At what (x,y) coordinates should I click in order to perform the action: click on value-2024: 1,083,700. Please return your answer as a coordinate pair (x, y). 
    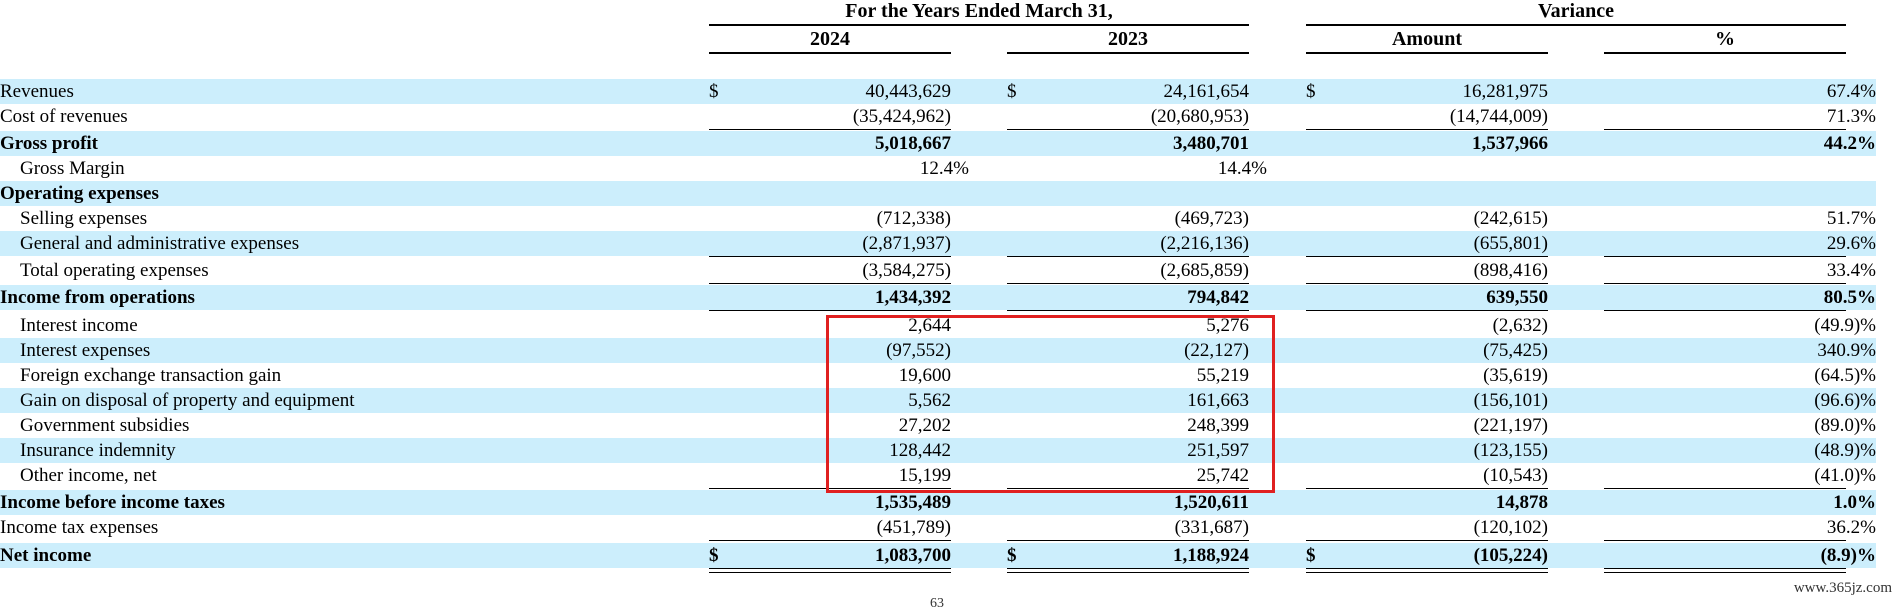
    Looking at the image, I should click on (913, 555).